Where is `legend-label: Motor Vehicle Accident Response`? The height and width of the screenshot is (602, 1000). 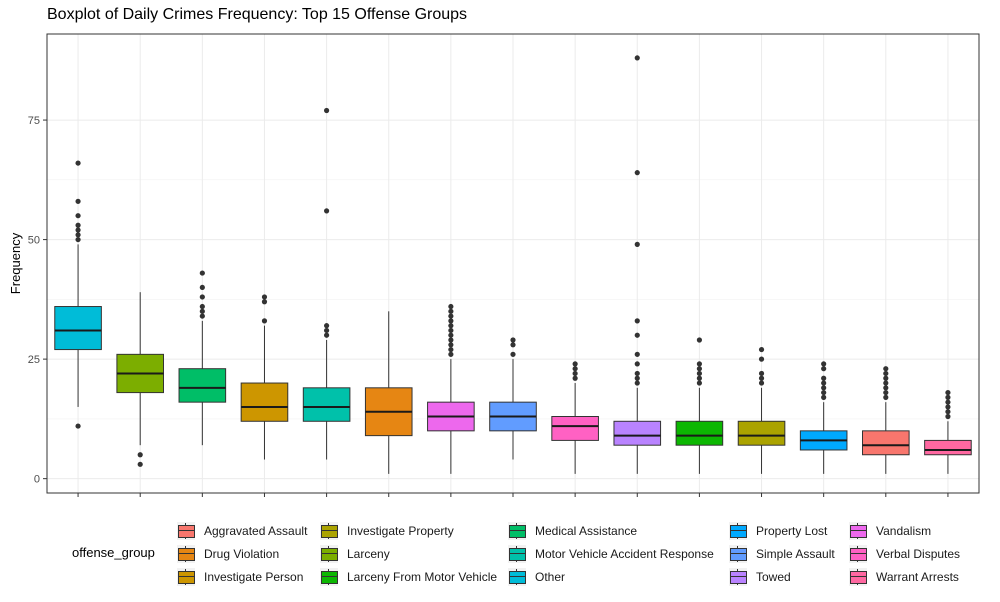 legend-label: Motor Vehicle Accident Response is located at coordinates (624, 554).